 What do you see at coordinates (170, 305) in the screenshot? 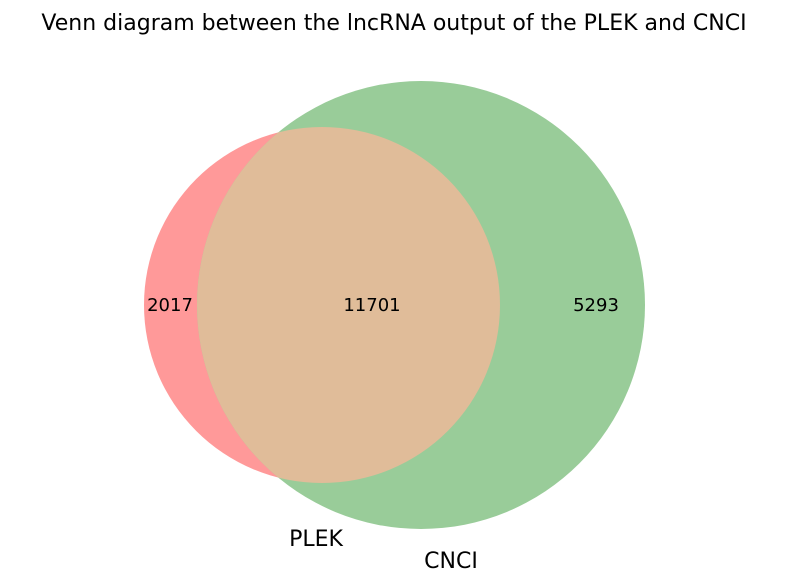
I see `count-plek-only: 2017` at bounding box center [170, 305].